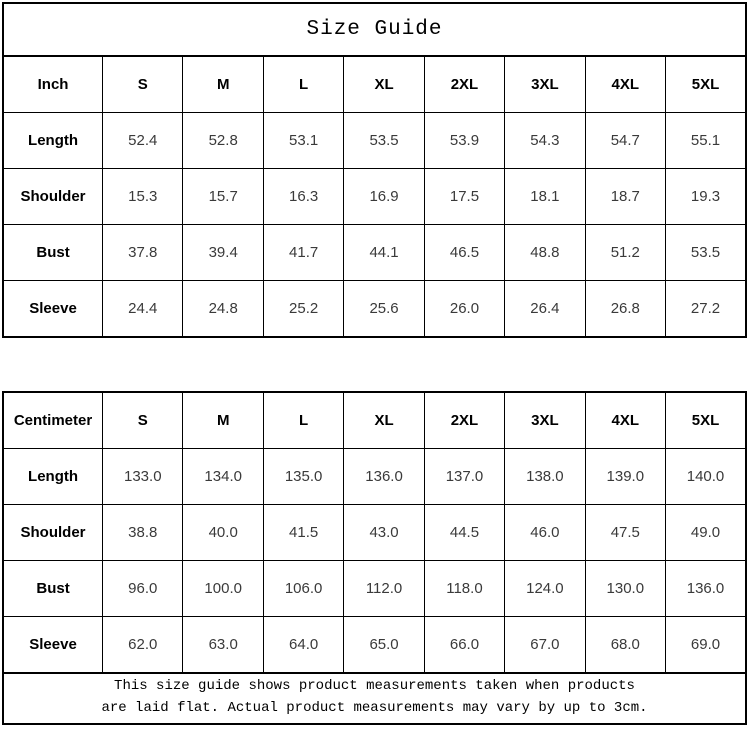  I want to click on measurement-value-cell: 18.1, so click(545, 196).